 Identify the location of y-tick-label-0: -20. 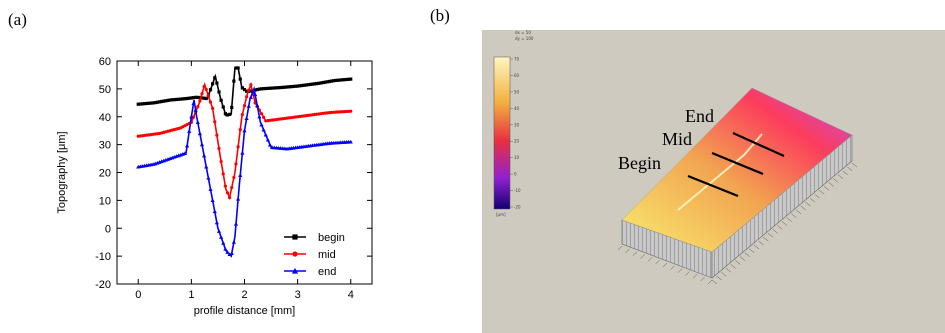
(103, 285).